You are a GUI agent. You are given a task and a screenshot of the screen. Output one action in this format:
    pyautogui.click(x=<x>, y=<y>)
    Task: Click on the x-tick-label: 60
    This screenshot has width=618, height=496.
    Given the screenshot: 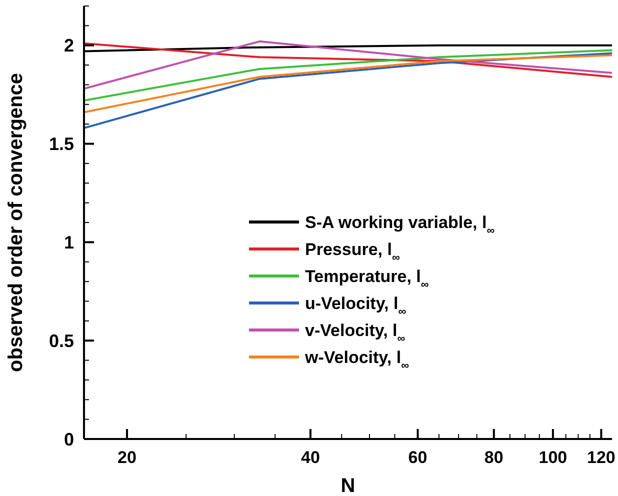 What is the action you would take?
    pyautogui.click(x=418, y=457)
    